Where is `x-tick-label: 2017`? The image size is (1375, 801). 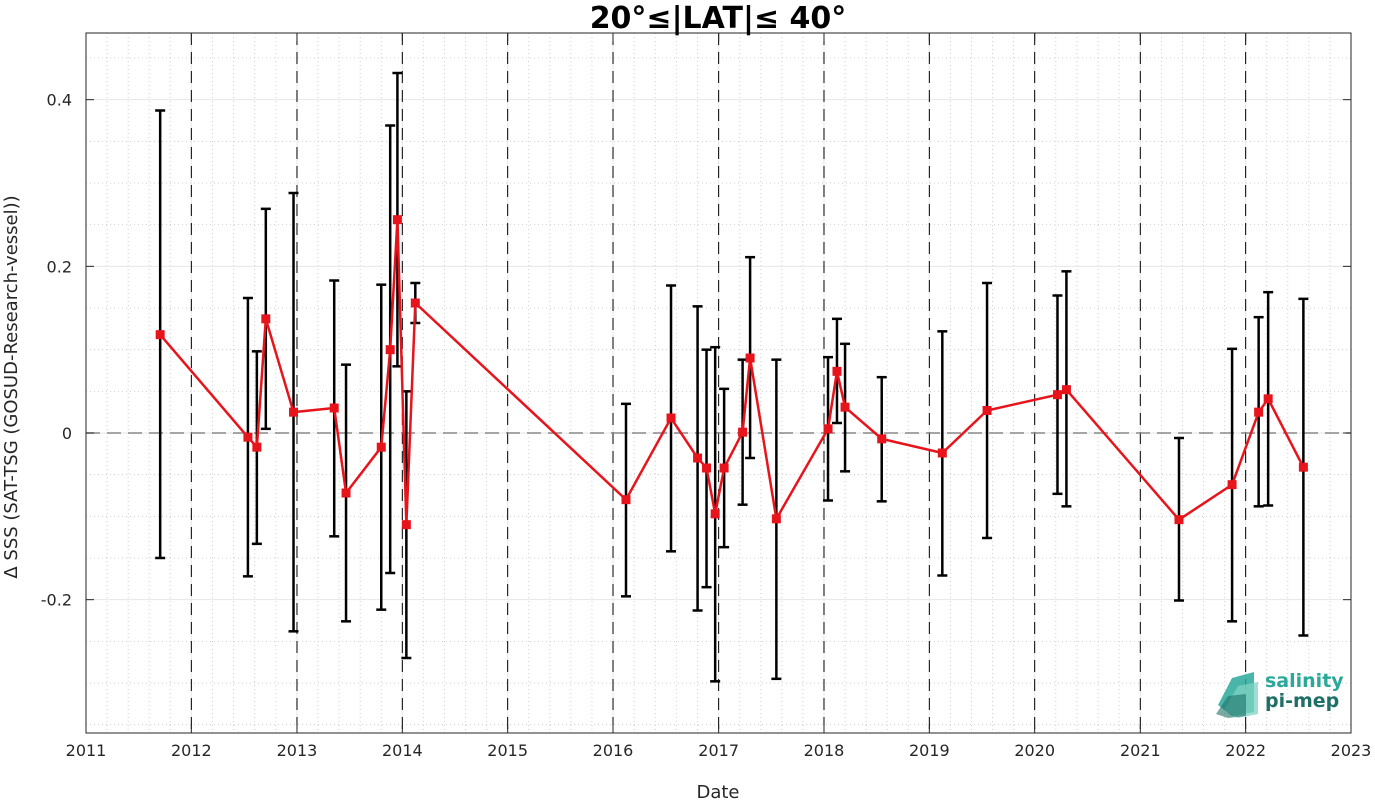 x-tick-label: 2017 is located at coordinates (718, 750).